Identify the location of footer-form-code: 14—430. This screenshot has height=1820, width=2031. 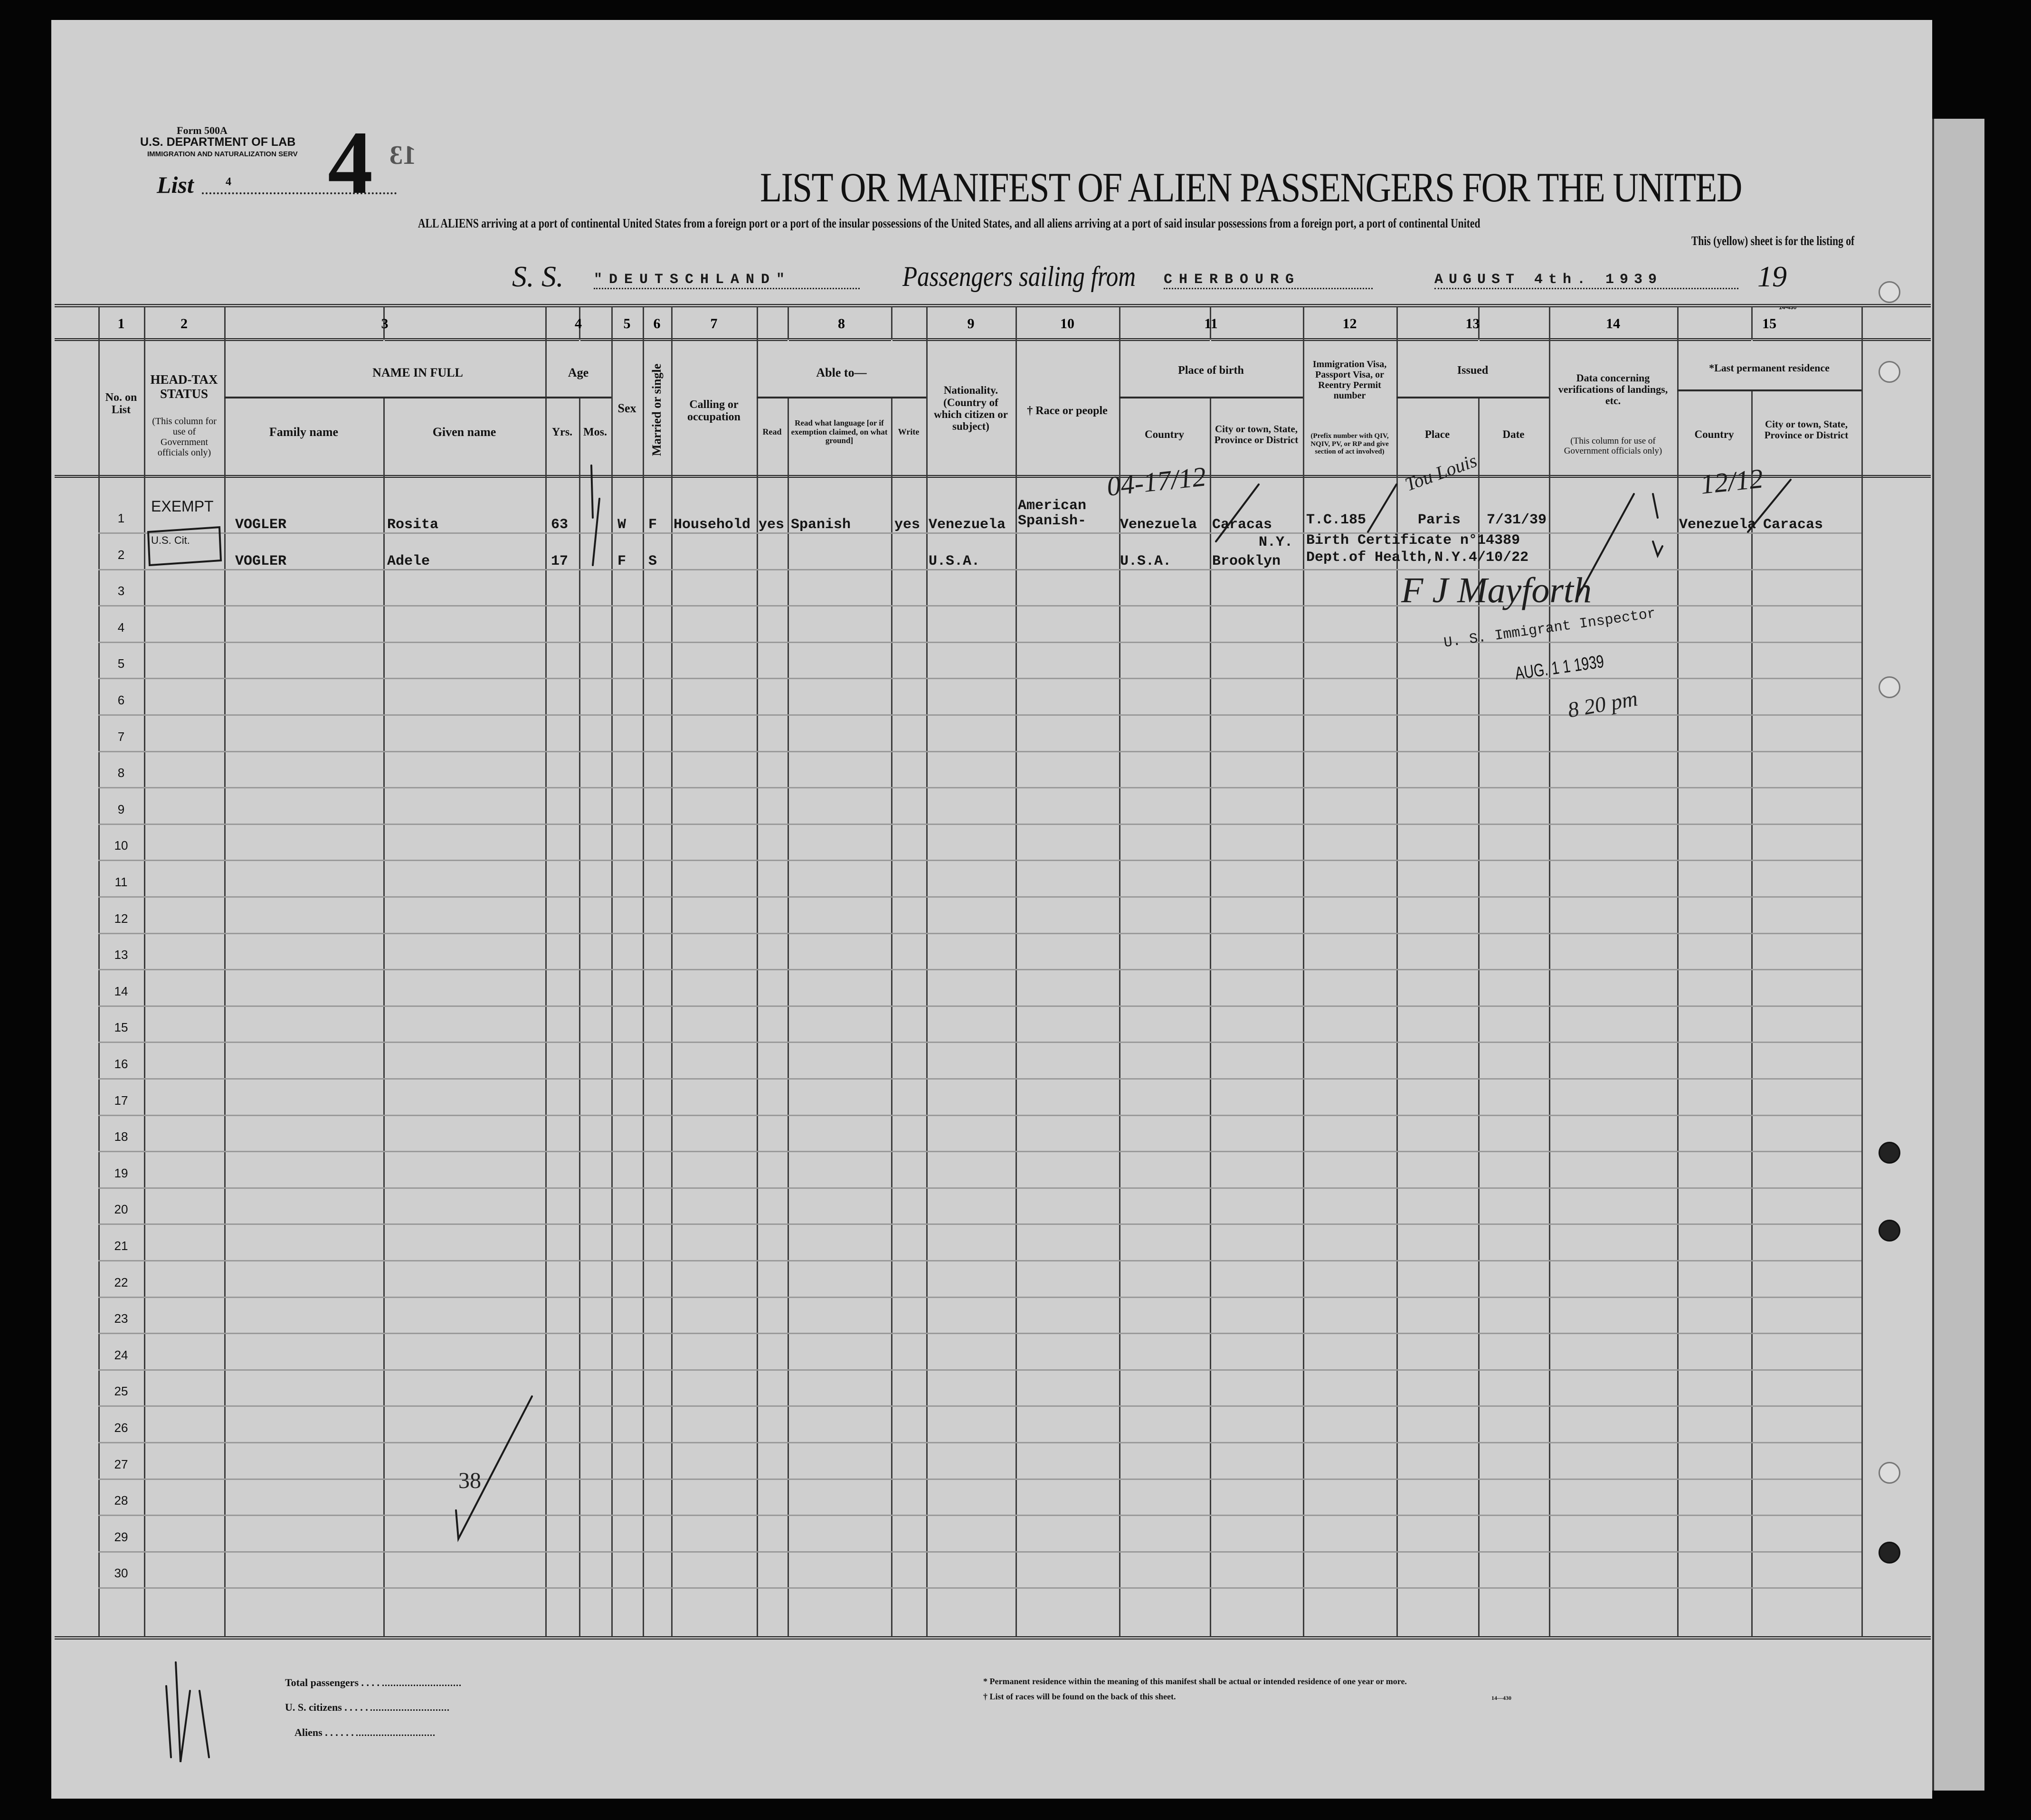
(1501, 1698).